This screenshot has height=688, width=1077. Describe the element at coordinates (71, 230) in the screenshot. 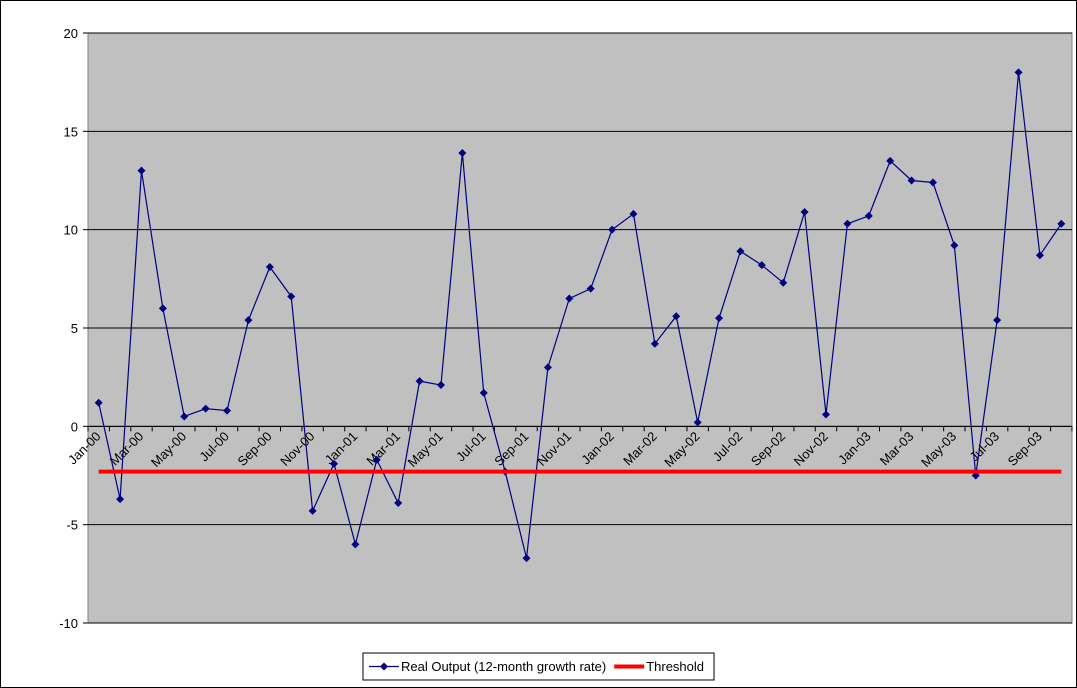

I see `y-tick-label: 10` at that location.